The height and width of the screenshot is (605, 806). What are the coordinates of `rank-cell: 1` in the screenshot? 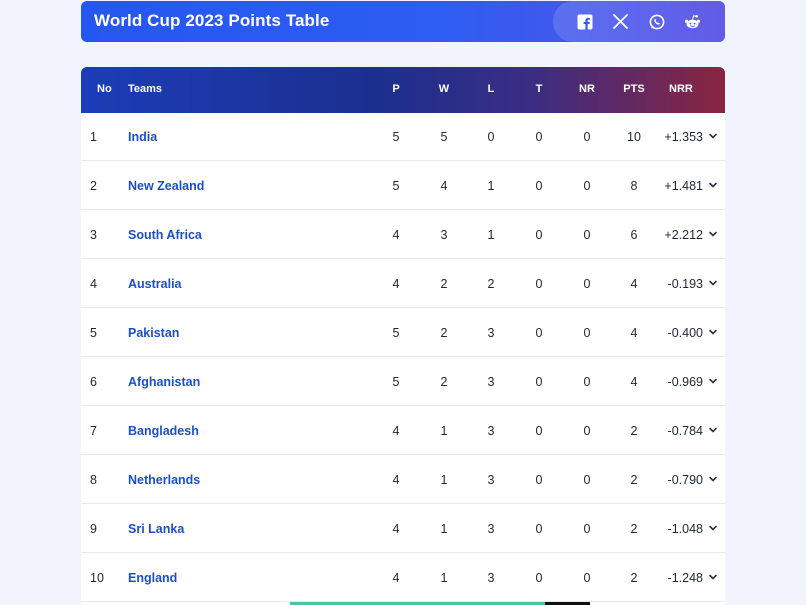 It's located at (93, 137).